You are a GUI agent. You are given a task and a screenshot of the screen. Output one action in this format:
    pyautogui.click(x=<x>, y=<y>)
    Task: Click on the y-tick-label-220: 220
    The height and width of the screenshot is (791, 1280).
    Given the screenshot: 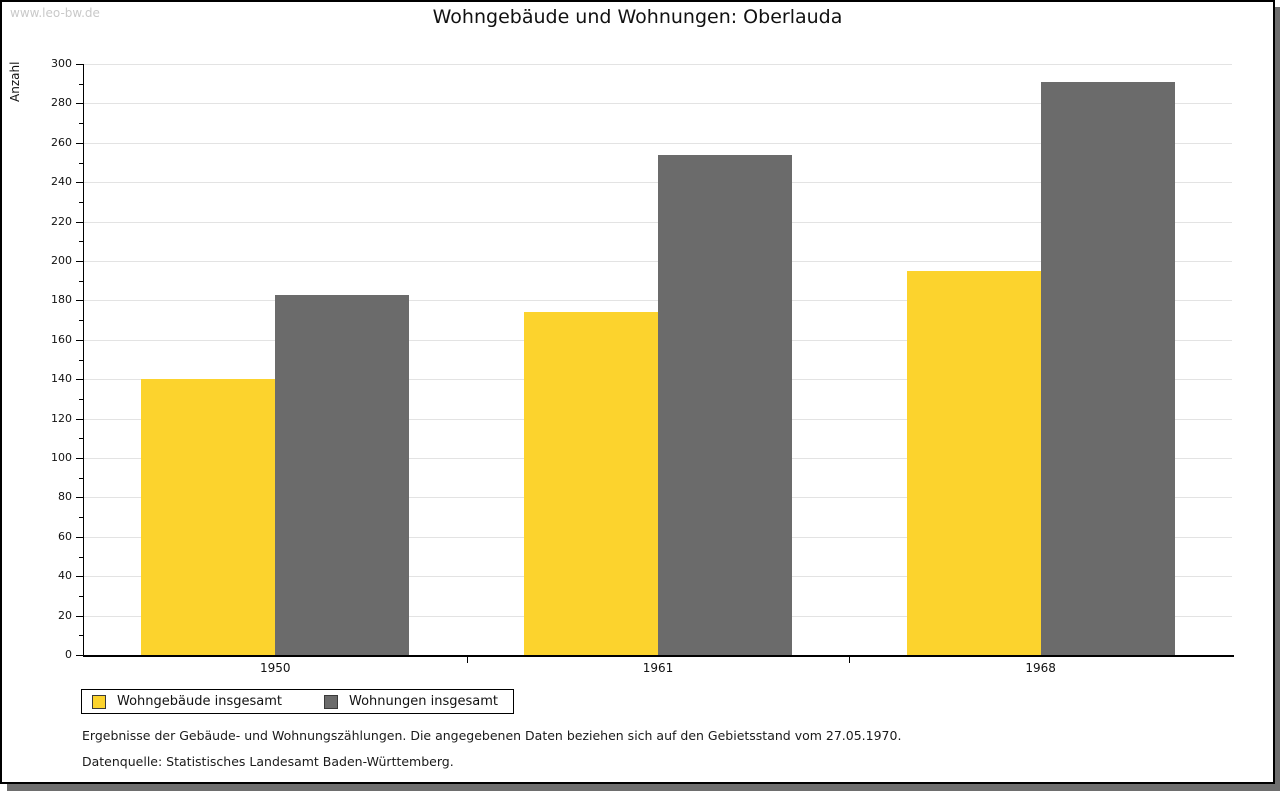 What is the action you would take?
    pyautogui.click(x=61, y=221)
    